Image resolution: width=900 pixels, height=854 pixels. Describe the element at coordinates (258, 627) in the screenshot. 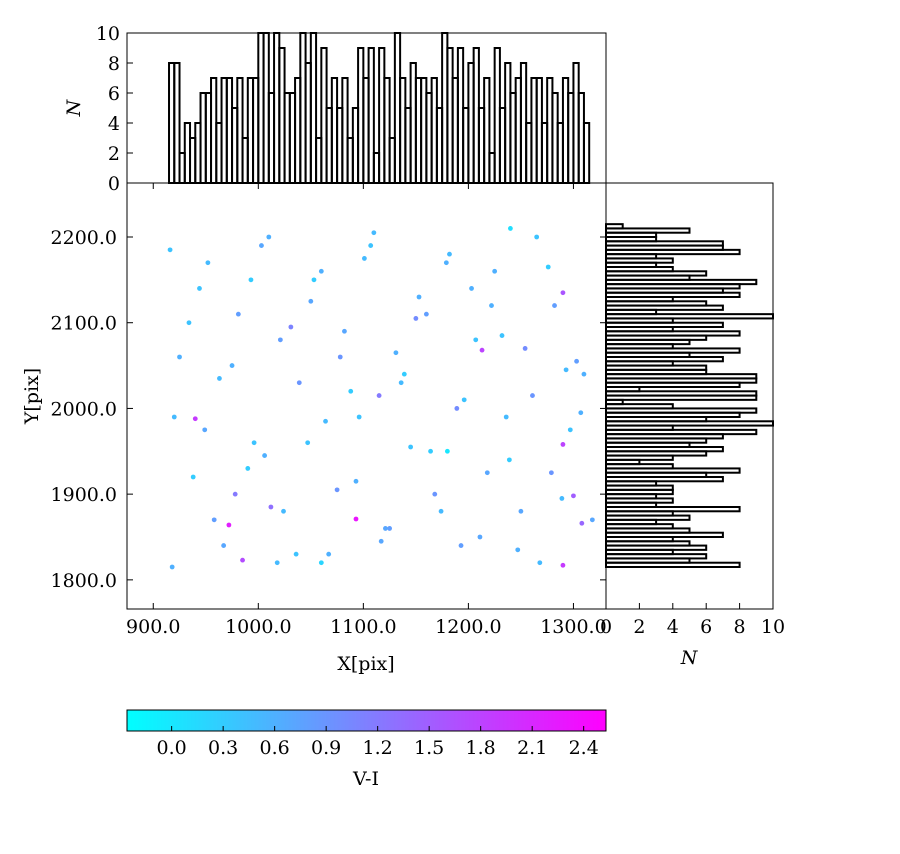

I see `x-tick-label: 1000.0` at that location.